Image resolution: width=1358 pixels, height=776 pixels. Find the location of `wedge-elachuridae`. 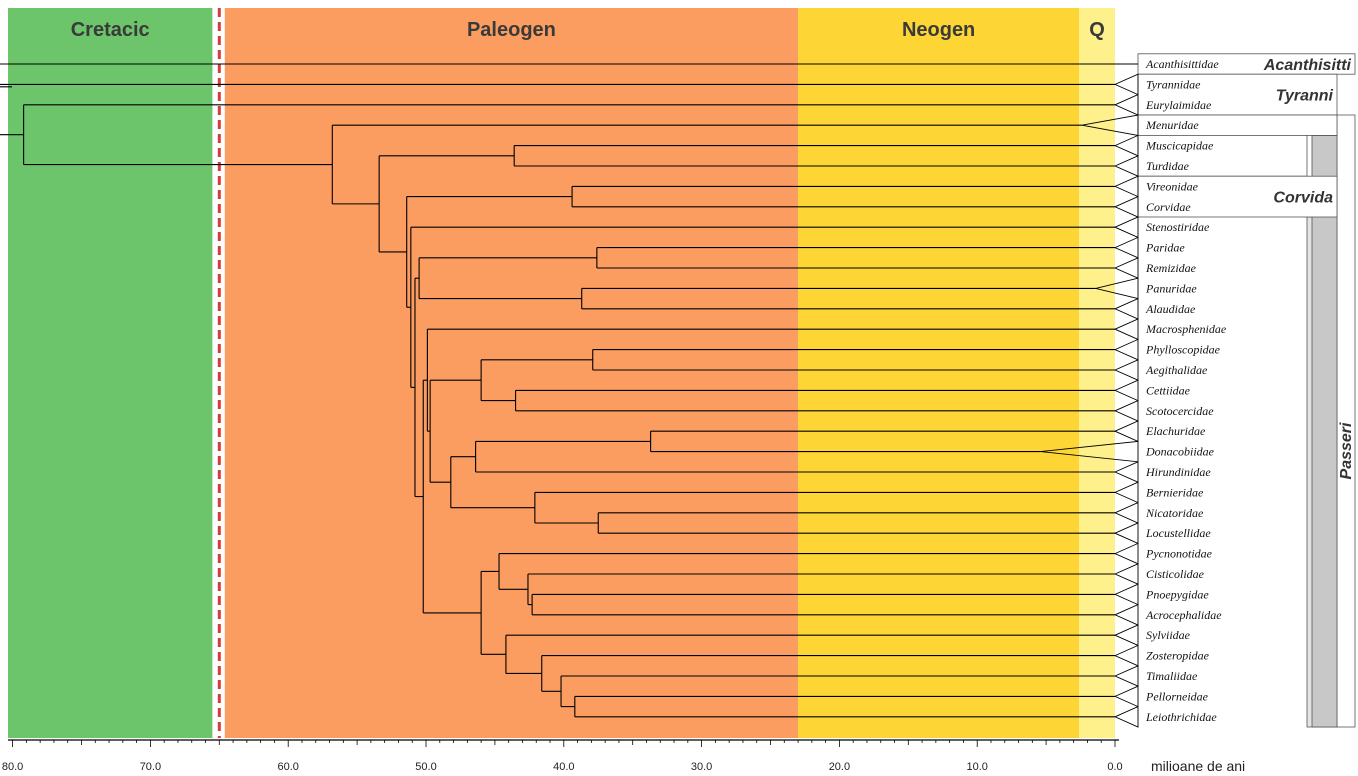

wedge-elachuridae is located at coordinates (1126, 431).